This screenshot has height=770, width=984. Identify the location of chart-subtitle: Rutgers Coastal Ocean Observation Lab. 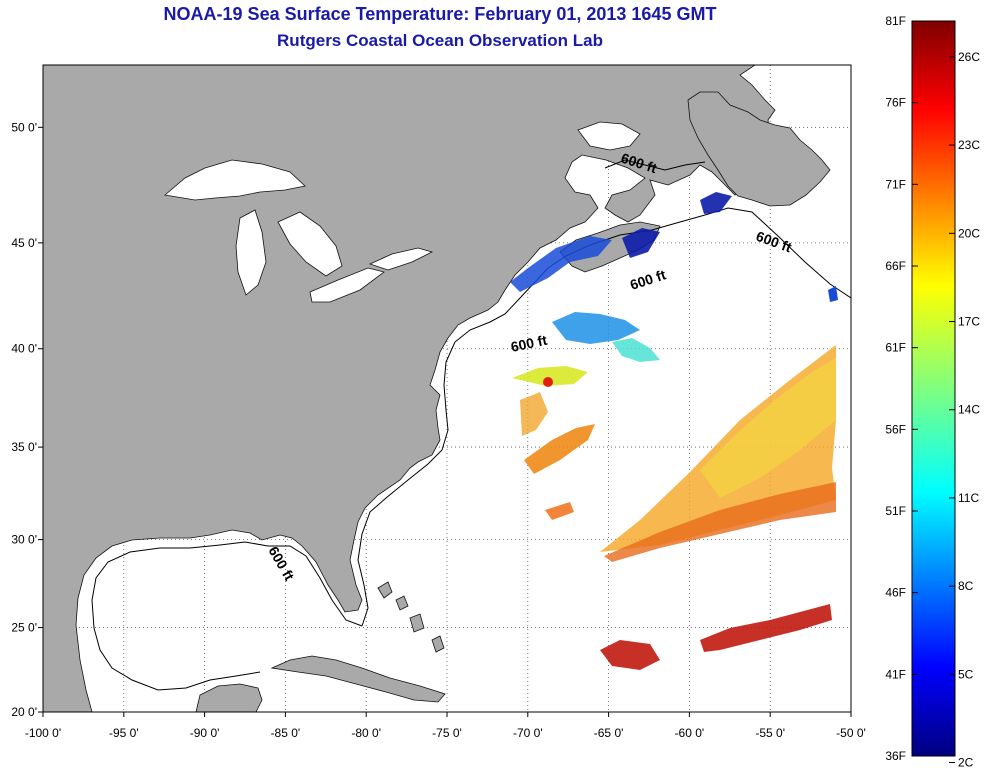
(440, 40).